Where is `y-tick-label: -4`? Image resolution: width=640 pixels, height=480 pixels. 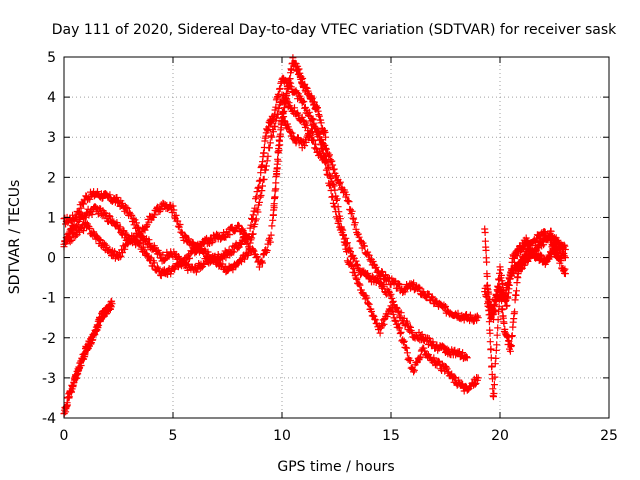
y-tick-label: -4 is located at coordinates (49, 419).